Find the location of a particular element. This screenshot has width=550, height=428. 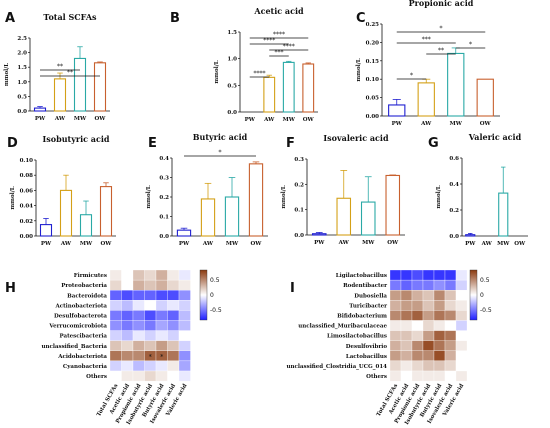

row-label: Lactobacillus is located at coordinates (366, 357).